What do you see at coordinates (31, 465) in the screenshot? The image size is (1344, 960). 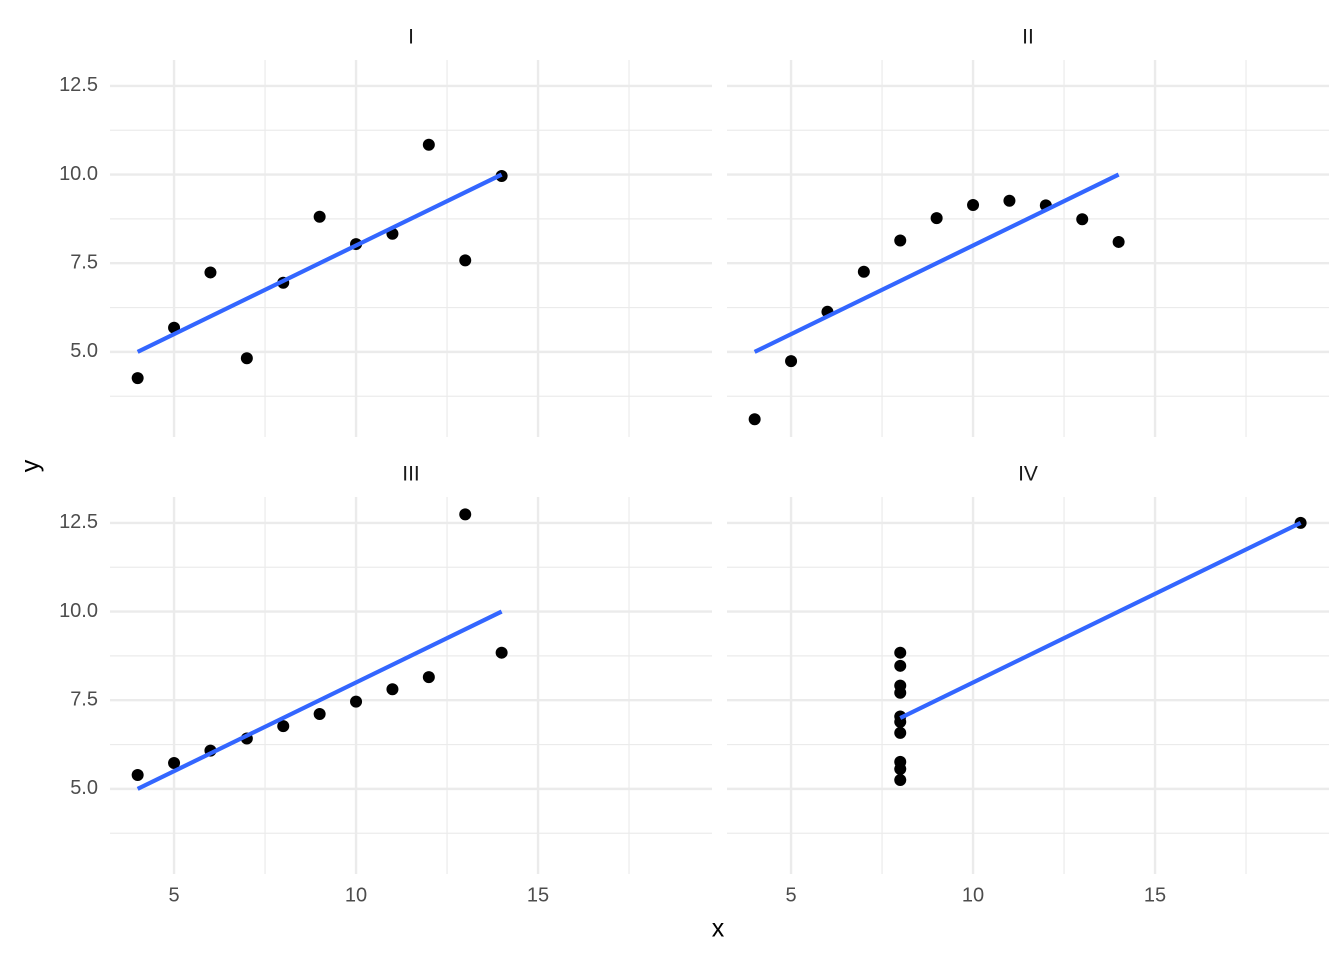 I see `y-axis-title: y` at bounding box center [31, 465].